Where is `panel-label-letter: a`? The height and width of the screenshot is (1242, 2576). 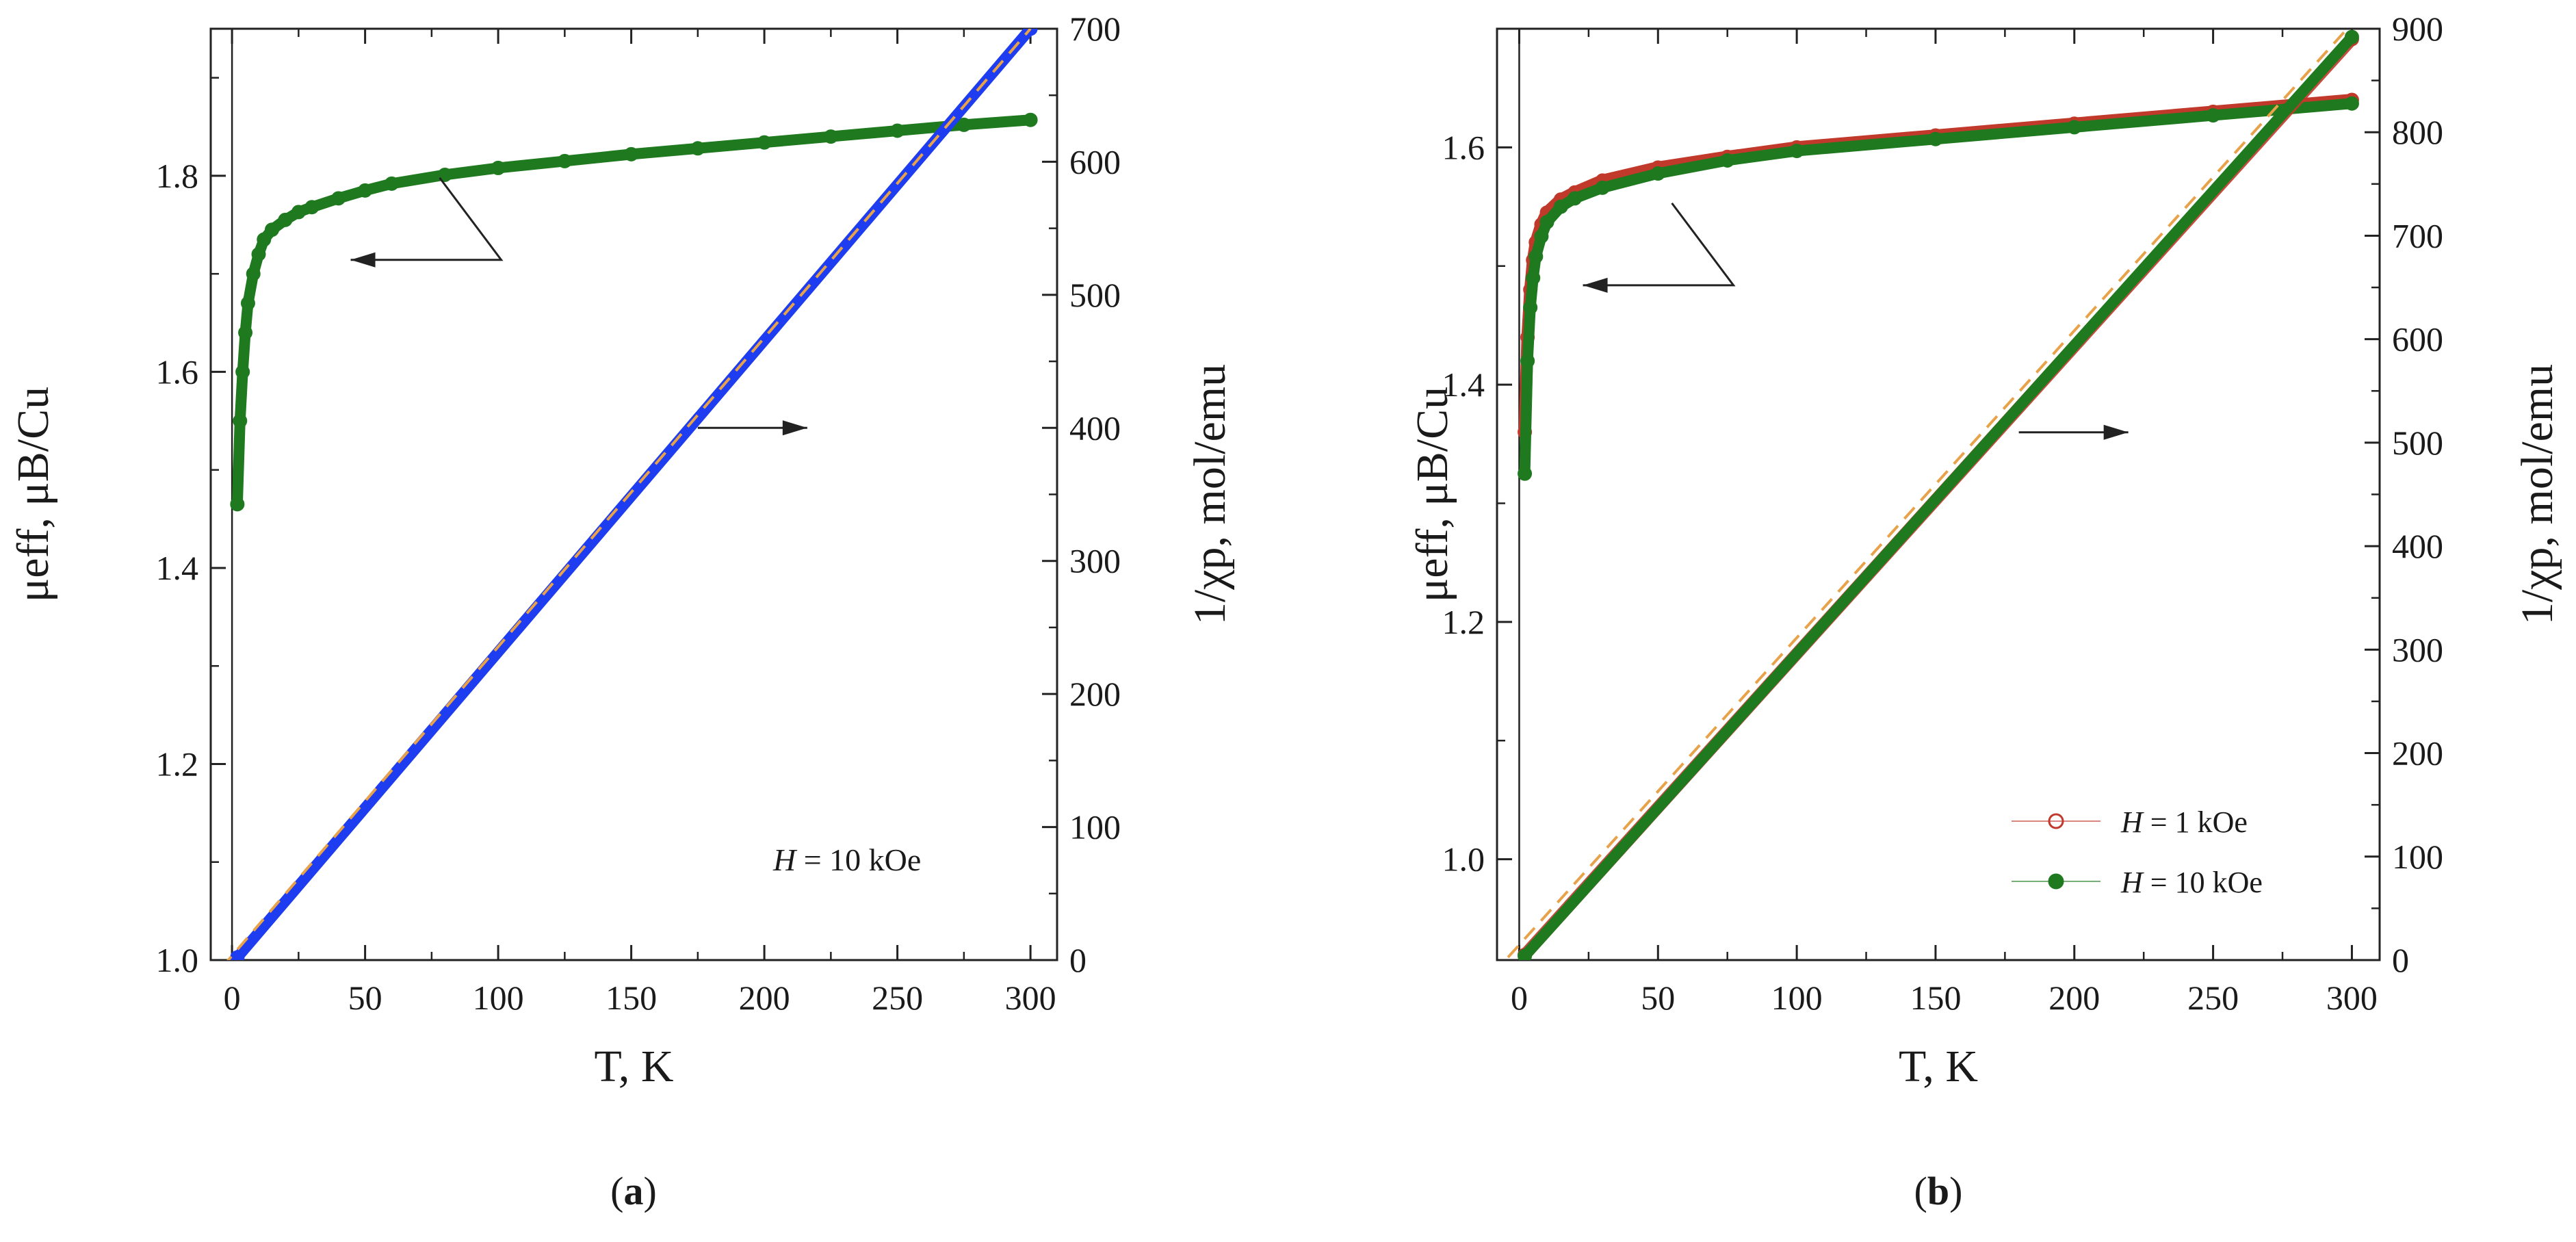 panel-label-letter: a is located at coordinates (634, 1191).